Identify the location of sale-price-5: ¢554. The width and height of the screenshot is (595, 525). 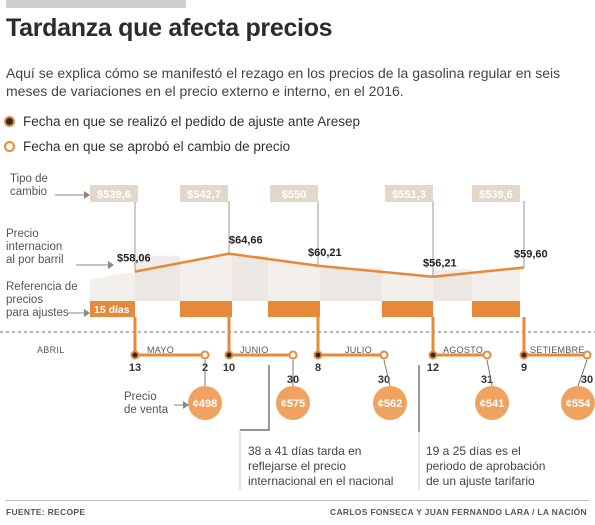
(578, 404).